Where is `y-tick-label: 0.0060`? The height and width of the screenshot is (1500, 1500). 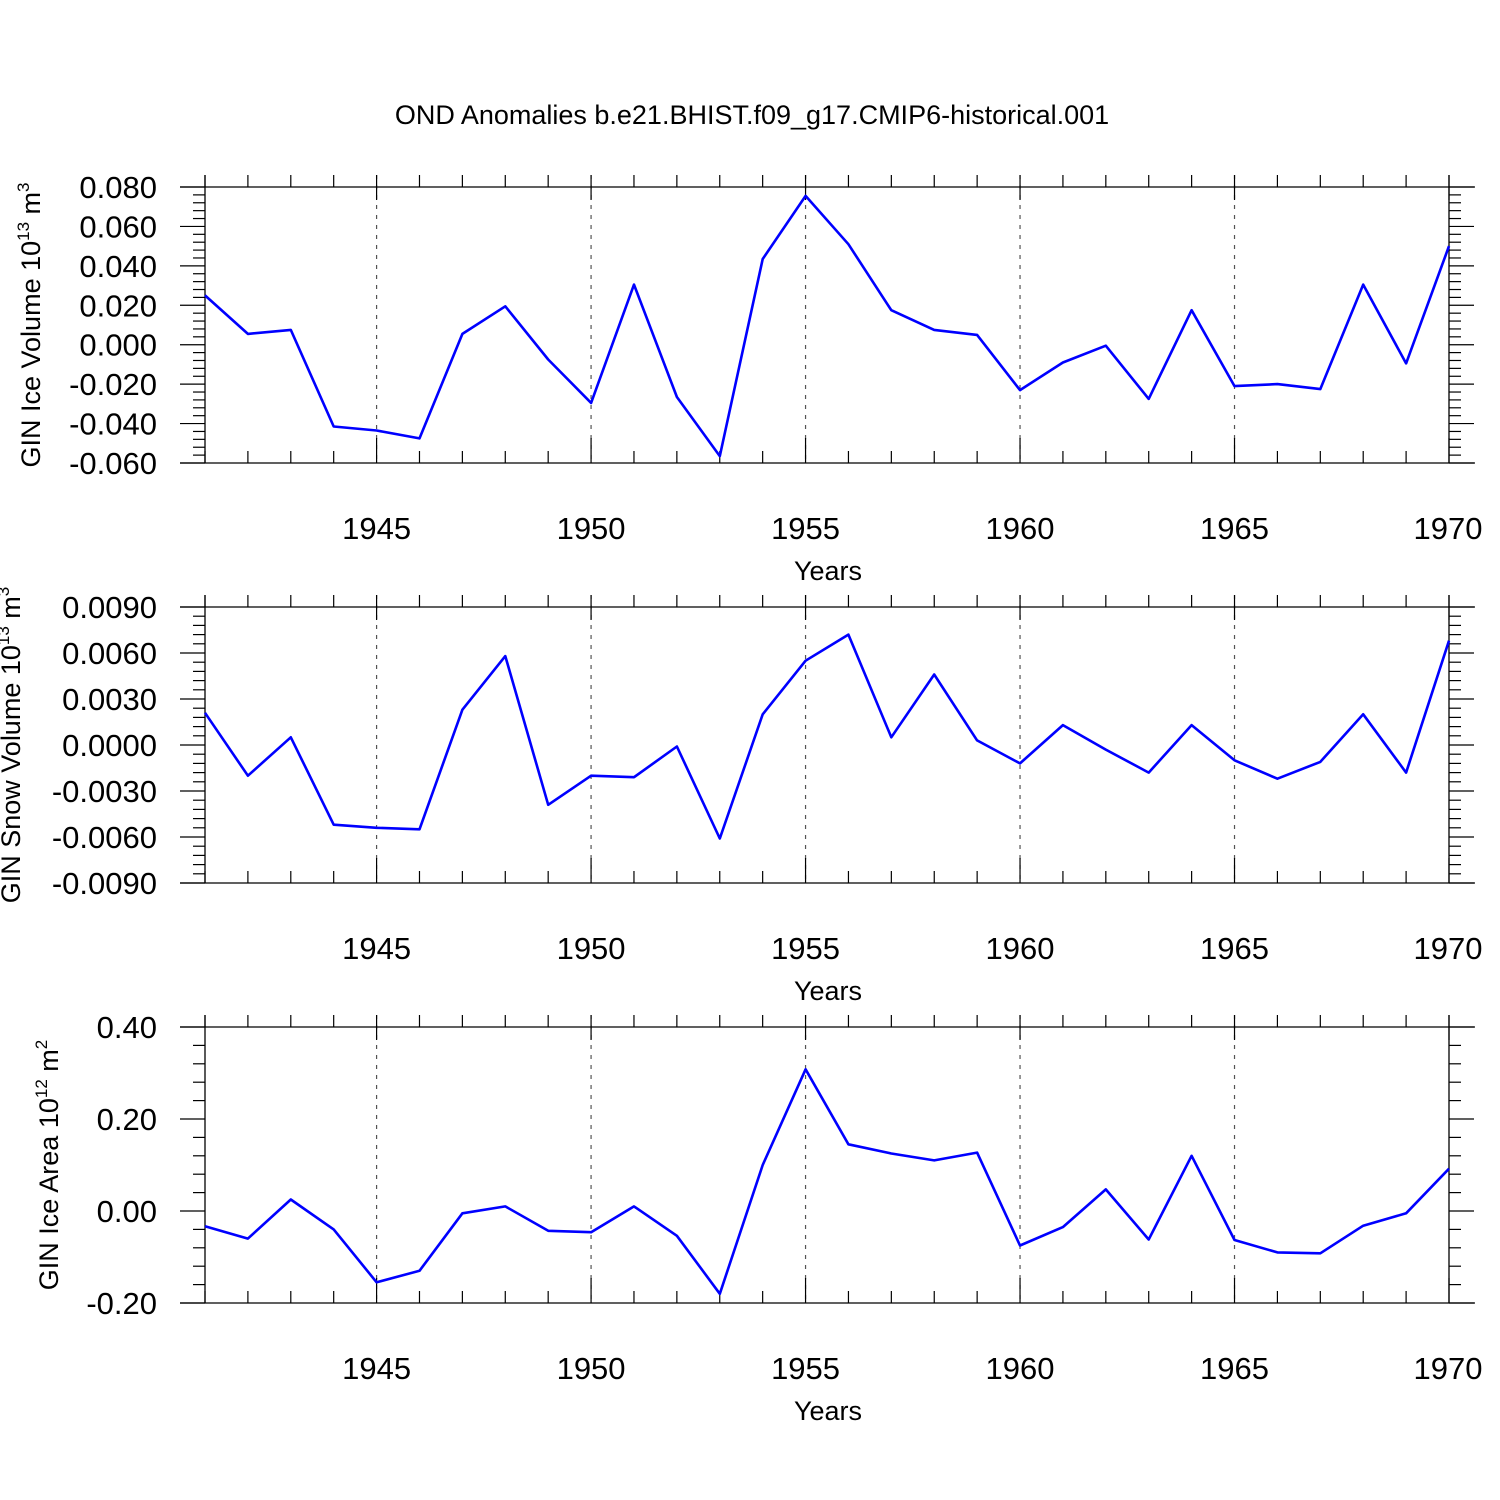
y-tick-label: 0.0060 is located at coordinates (109, 653).